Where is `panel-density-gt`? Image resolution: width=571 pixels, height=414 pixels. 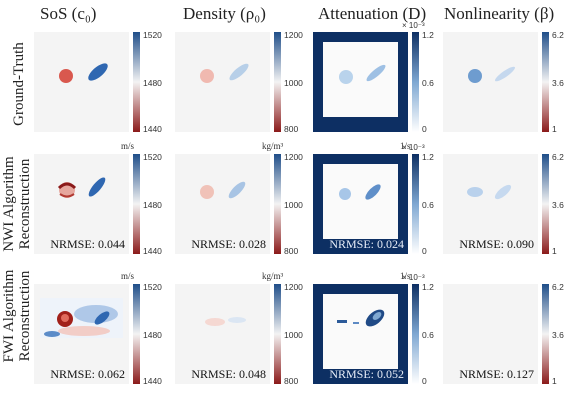 panel-density-gt is located at coordinates (222, 82).